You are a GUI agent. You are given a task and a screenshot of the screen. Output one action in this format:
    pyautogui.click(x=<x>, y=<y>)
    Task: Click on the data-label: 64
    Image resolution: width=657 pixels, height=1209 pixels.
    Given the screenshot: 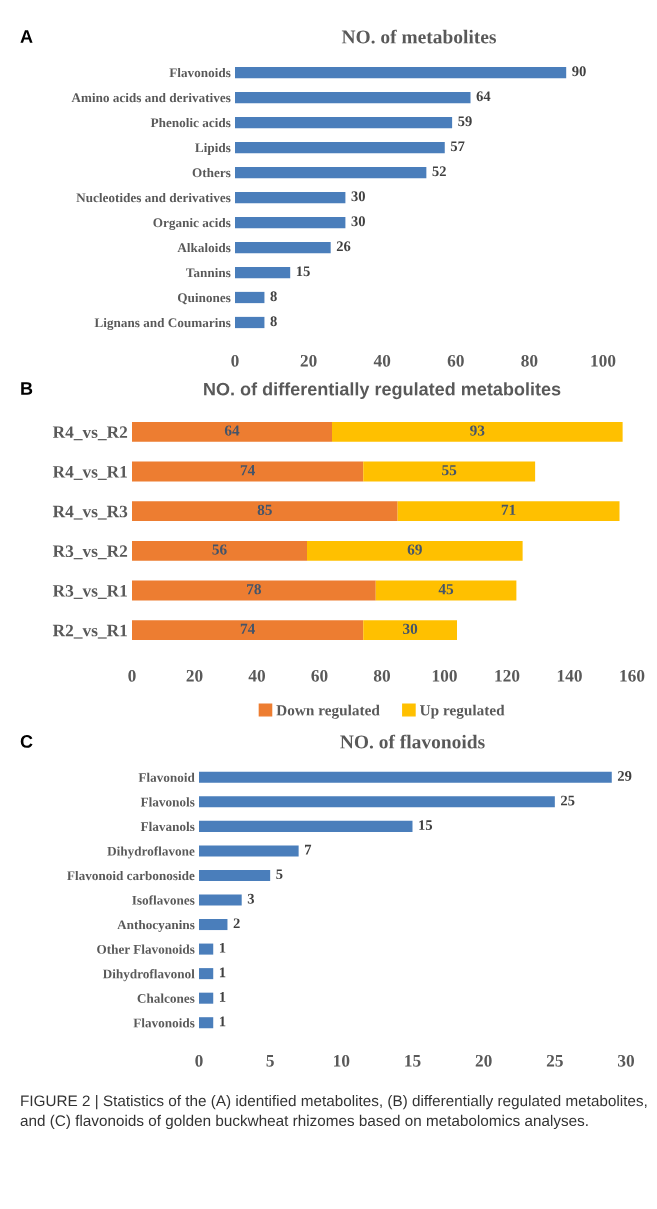 What is the action you would take?
    pyautogui.click(x=483, y=96)
    